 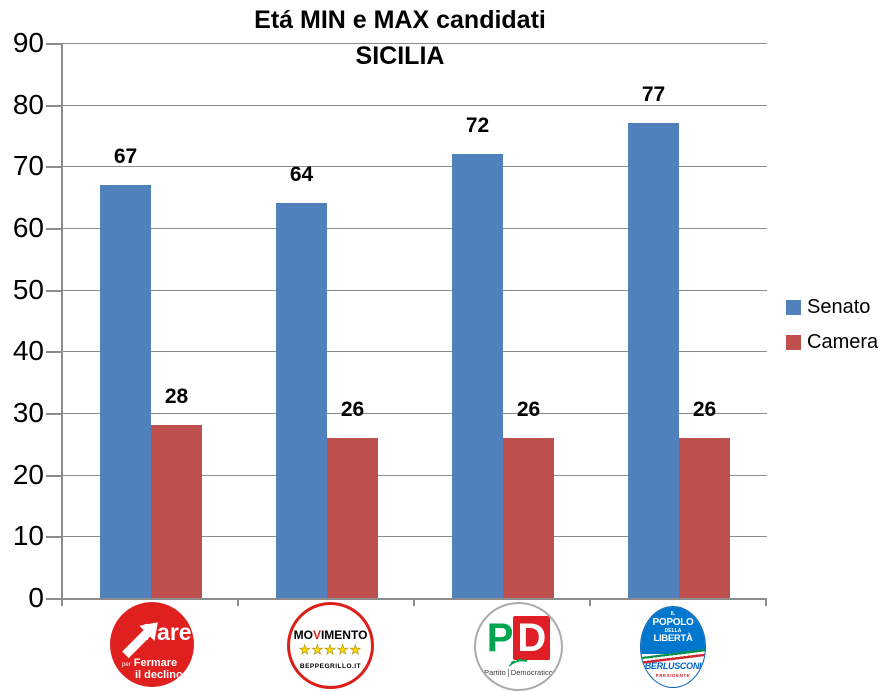 I want to click on m5s-title-post: IMENTO, so click(x=344, y=635).